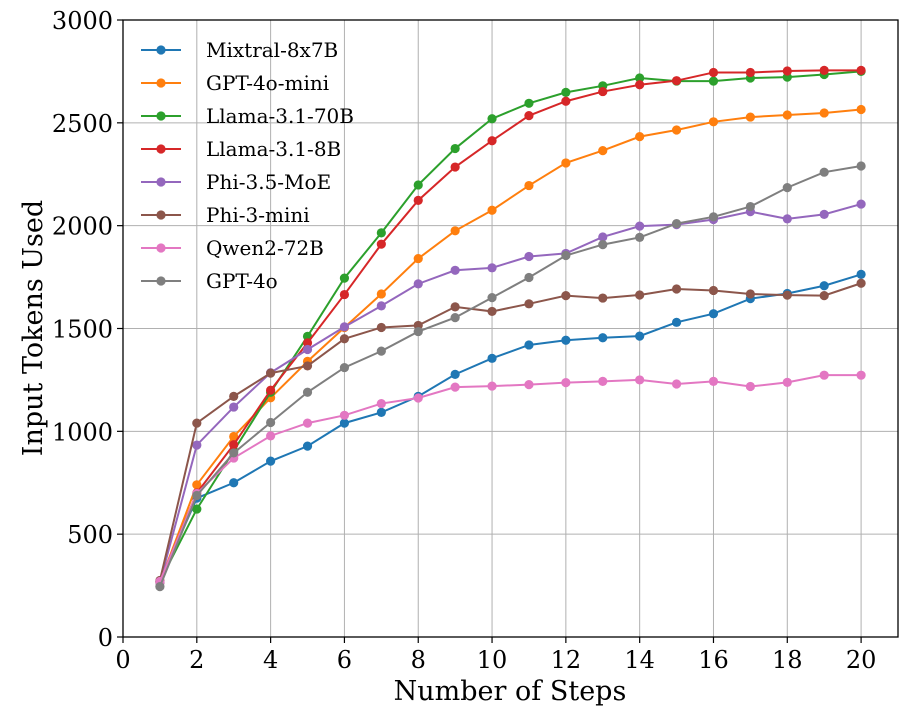 The image size is (908, 715). What do you see at coordinates (861, 660) in the screenshot?
I see `x-tick-label: 20` at bounding box center [861, 660].